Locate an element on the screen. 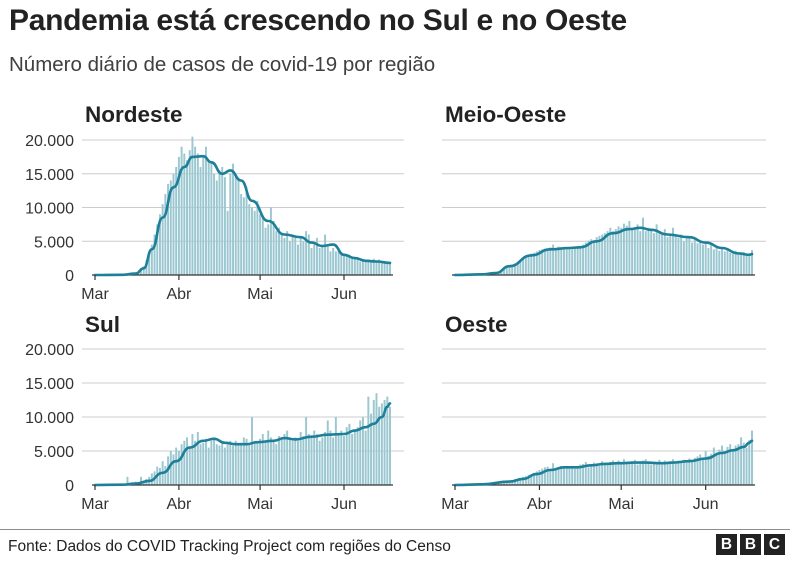 This screenshot has height=563, width=790. bbc-logo-letter: B is located at coordinates (726, 544).